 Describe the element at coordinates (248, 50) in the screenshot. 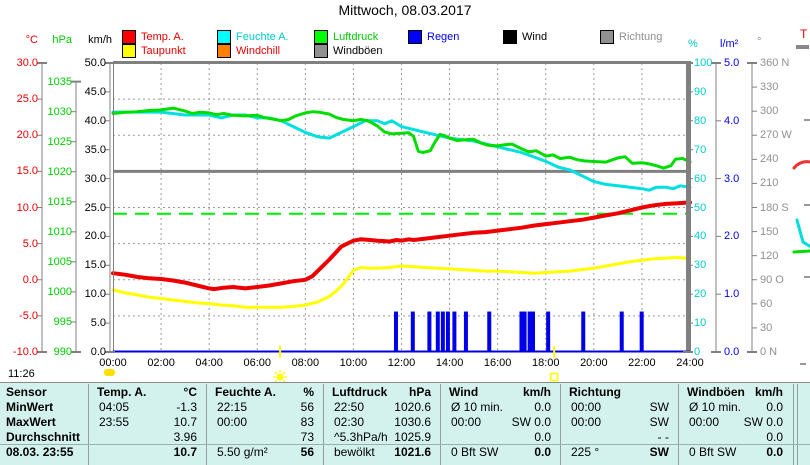

I see `legend-item-windchill: Windchill` at that location.